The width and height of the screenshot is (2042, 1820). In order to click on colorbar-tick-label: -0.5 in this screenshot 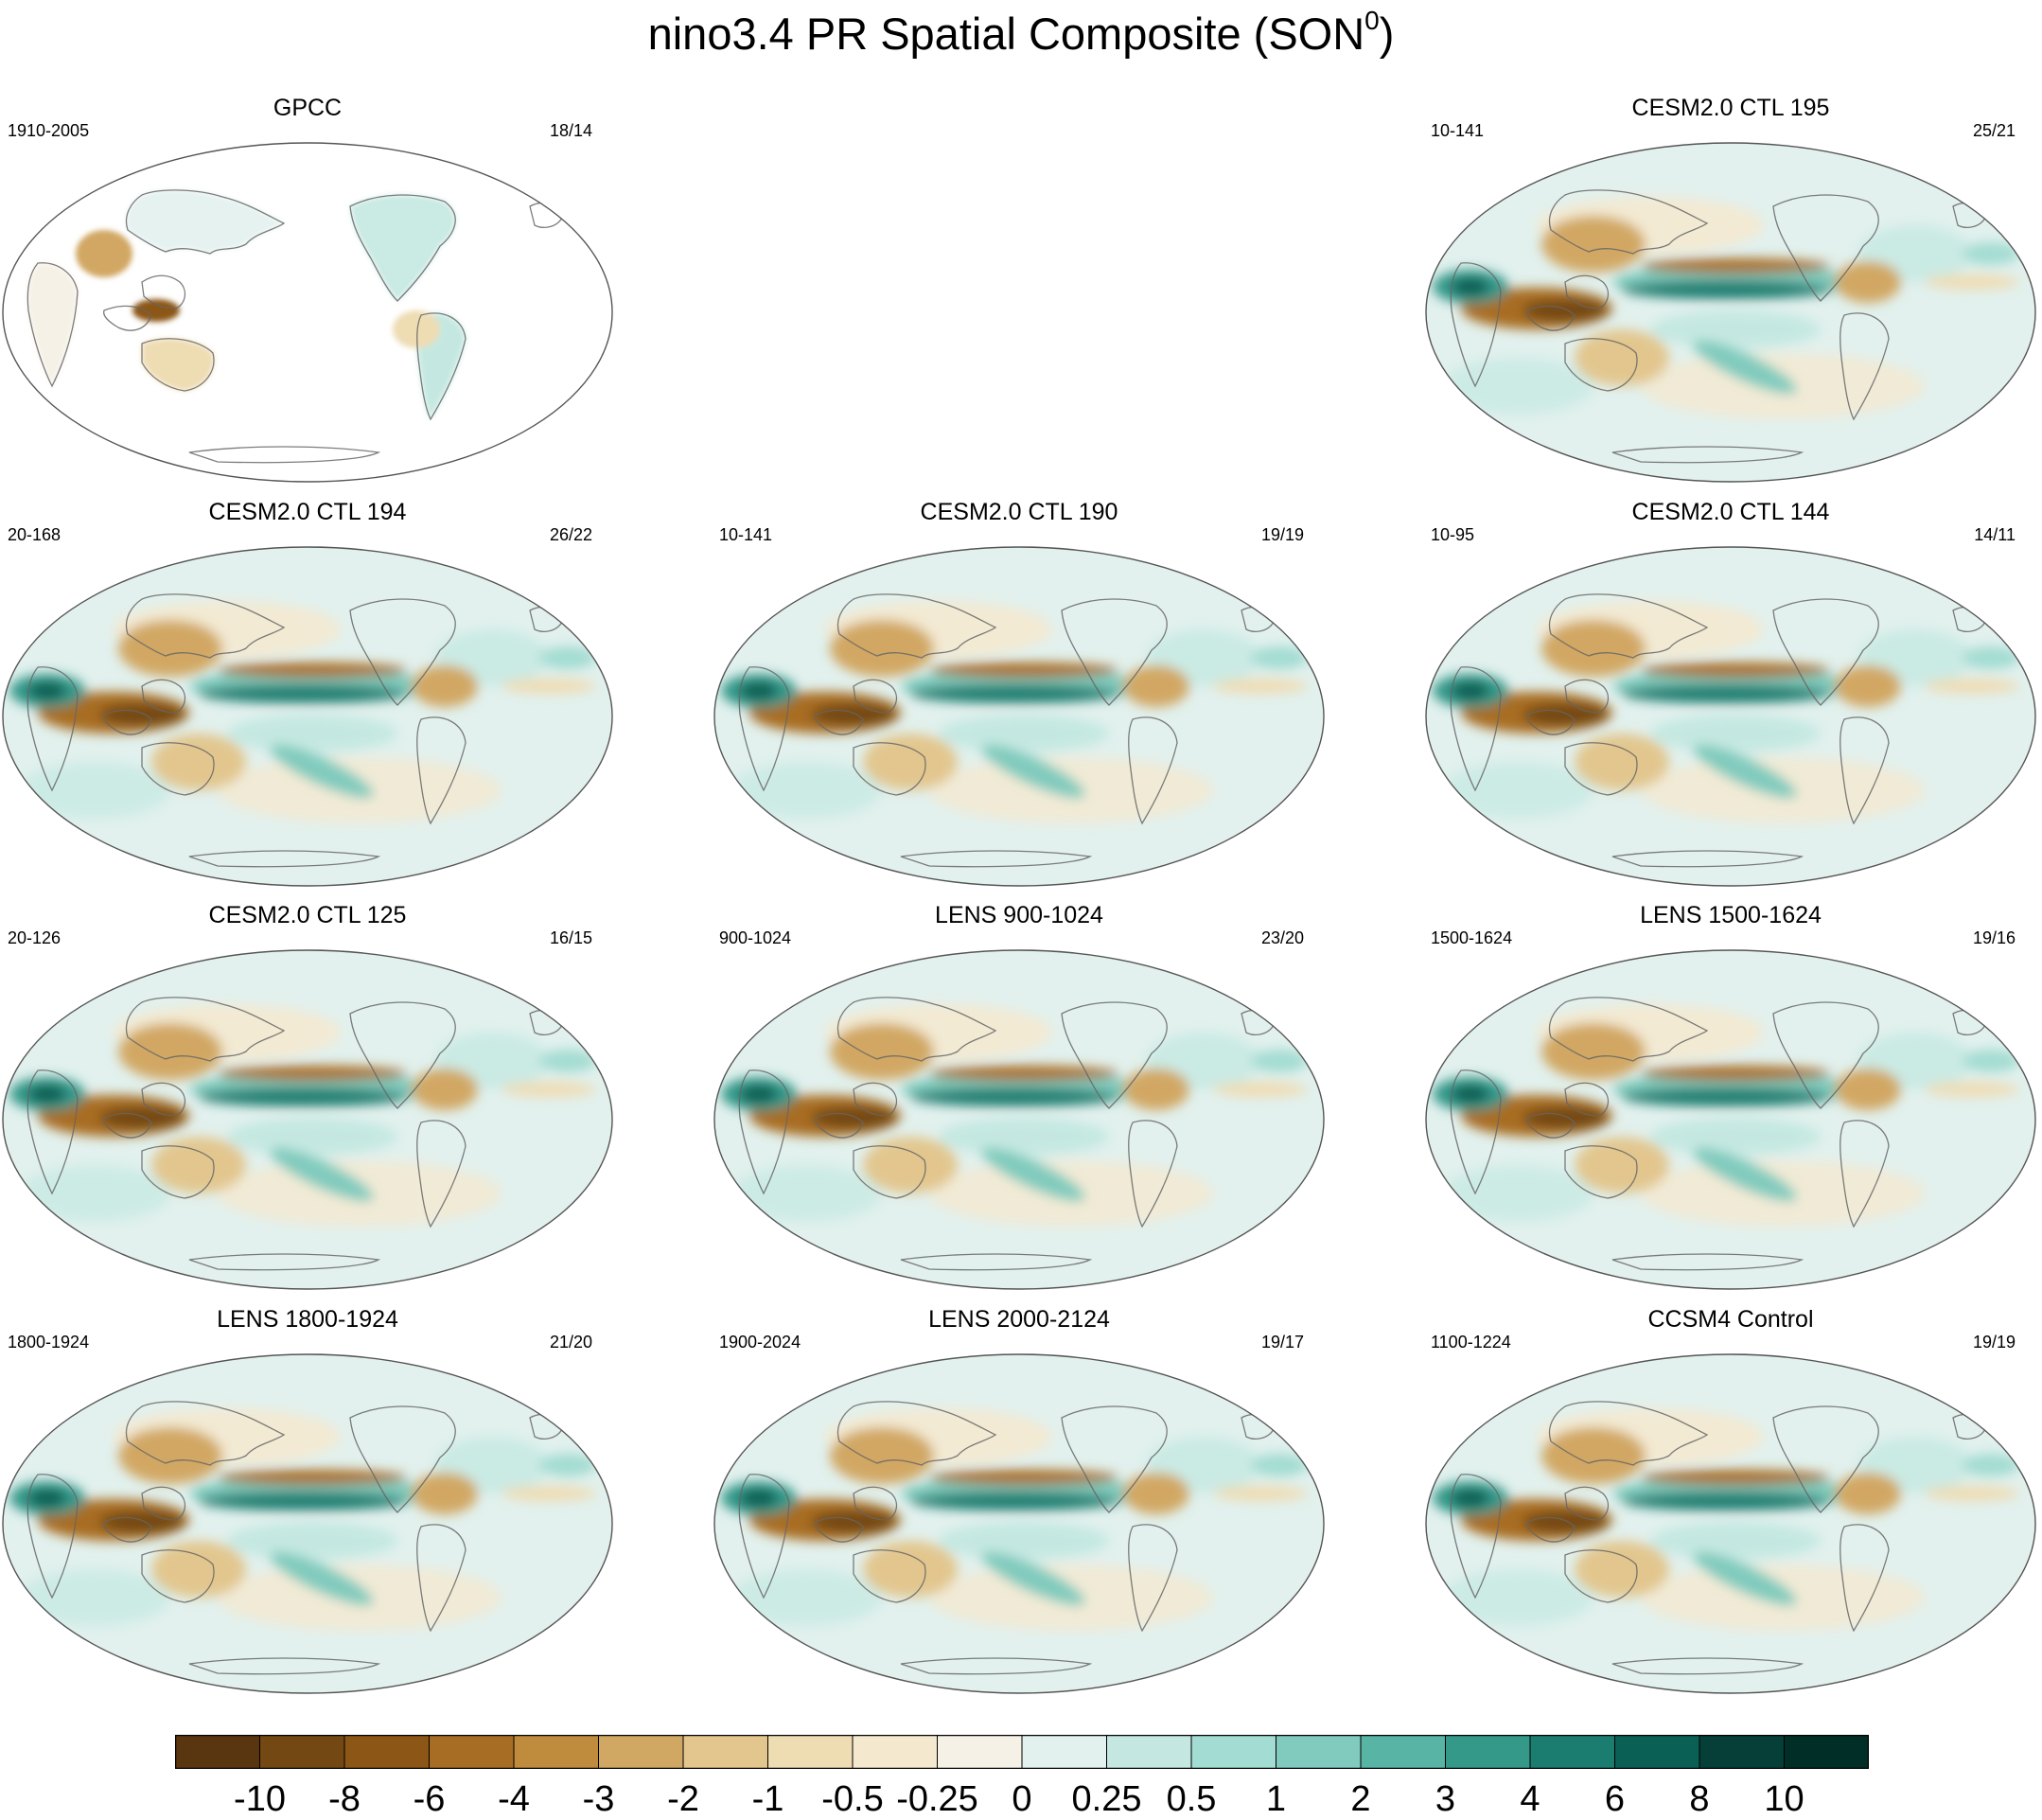, I will do `click(852, 1799)`.